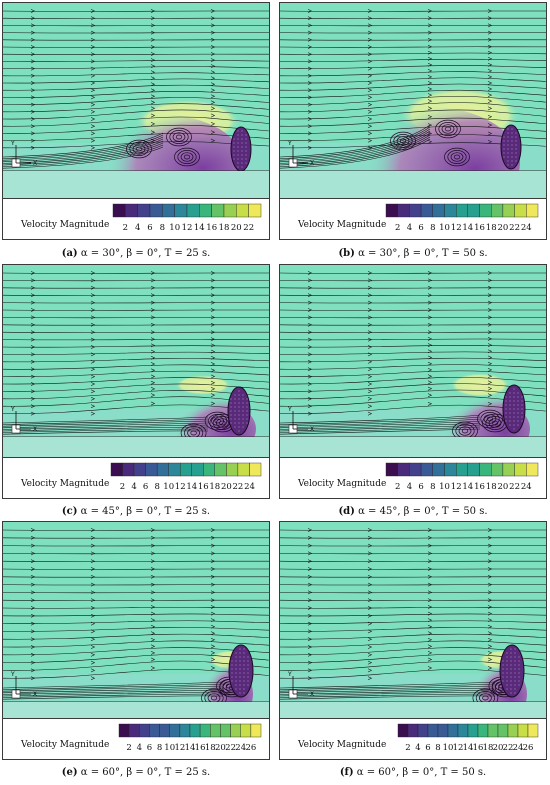  Describe the element at coordinates (250, 748) in the screenshot. I see `colorbar-tick-label: 26` at that location.